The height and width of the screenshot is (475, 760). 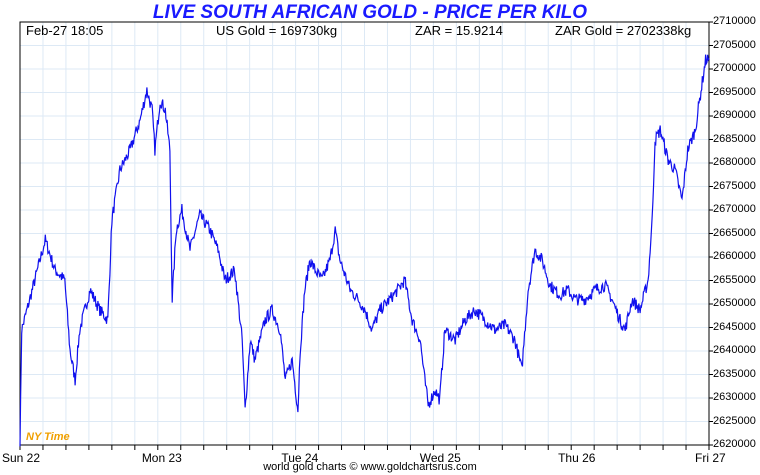 I want to click on x-tick-label: Tue 24, so click(x=300, y=458).